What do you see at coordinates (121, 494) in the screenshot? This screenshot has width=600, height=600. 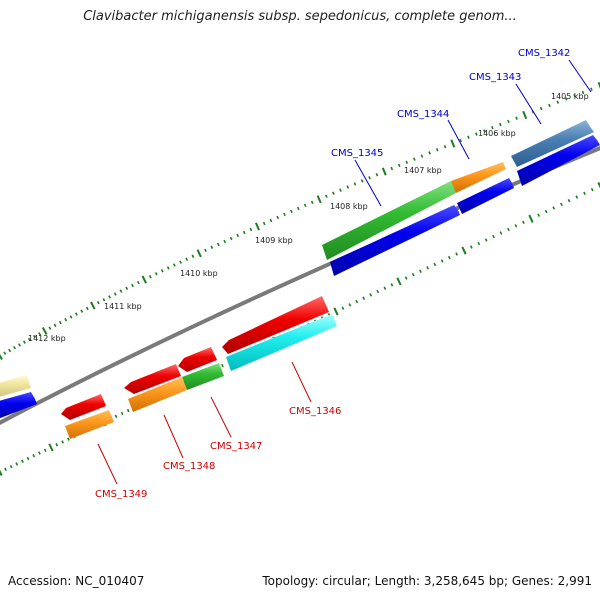 I see `gene-label-cms-1349: CMS_1349` at bounding box center [121, 494].